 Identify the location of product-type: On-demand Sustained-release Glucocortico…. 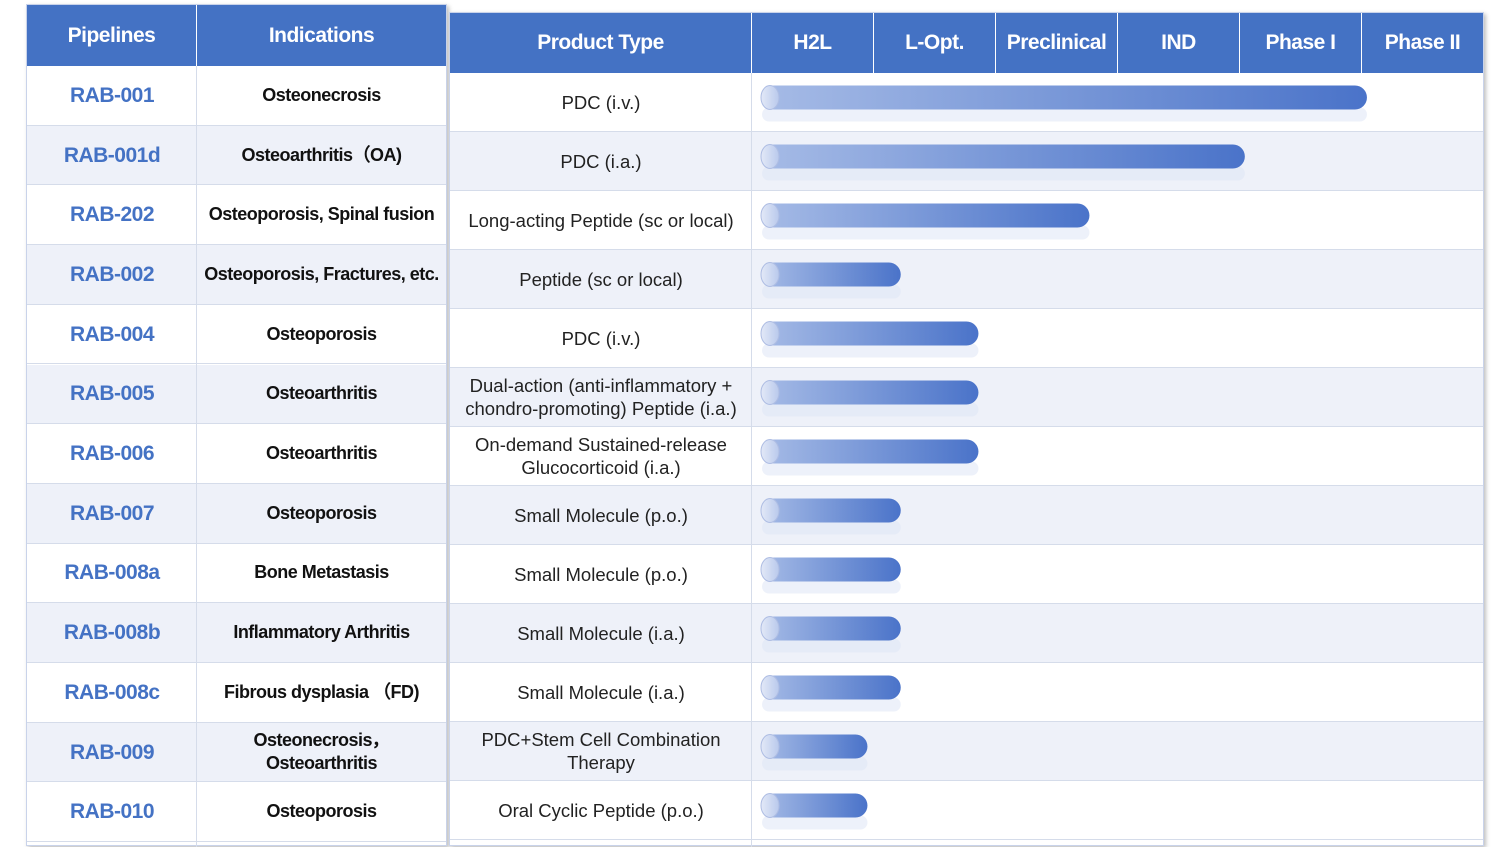
(601, 456).